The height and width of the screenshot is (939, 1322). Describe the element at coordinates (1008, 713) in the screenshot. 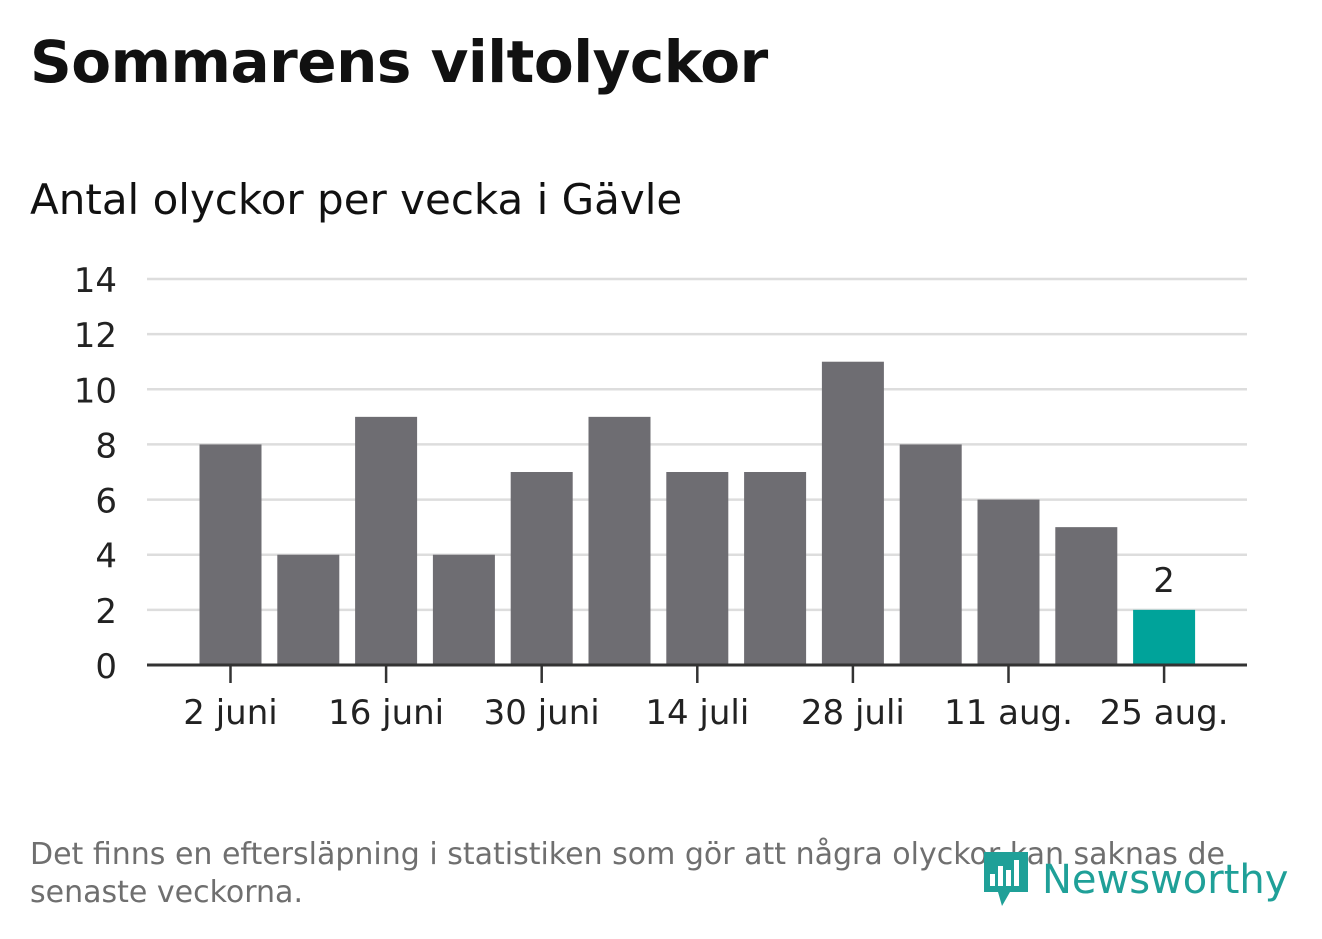

I see `x-tick-label: 11 aug.` at that location.